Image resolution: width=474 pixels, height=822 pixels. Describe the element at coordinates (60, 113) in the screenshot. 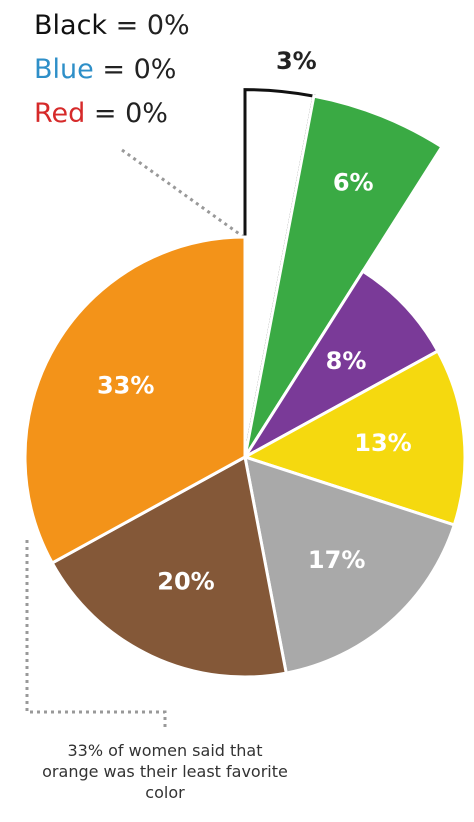

I see `legend-name: Red` at that location.